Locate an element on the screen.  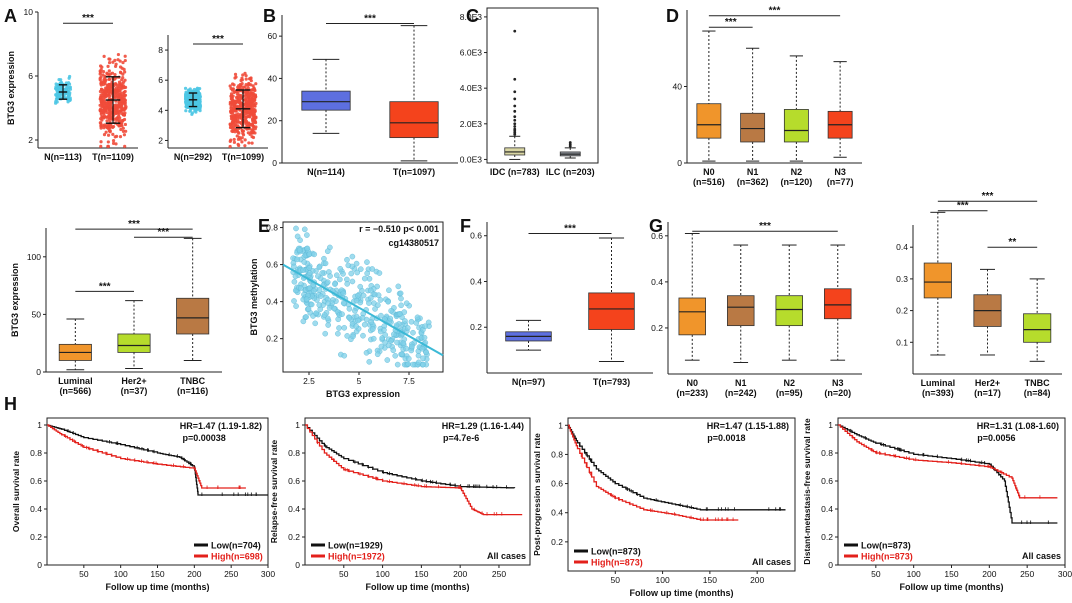
legend-label: Low(n=1929) is located at coordinates (355, 546).